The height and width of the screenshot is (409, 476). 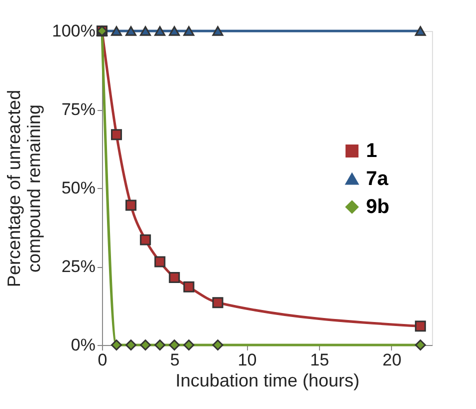 I want to click on legend-label: 7a, so click(x=378, y=179).